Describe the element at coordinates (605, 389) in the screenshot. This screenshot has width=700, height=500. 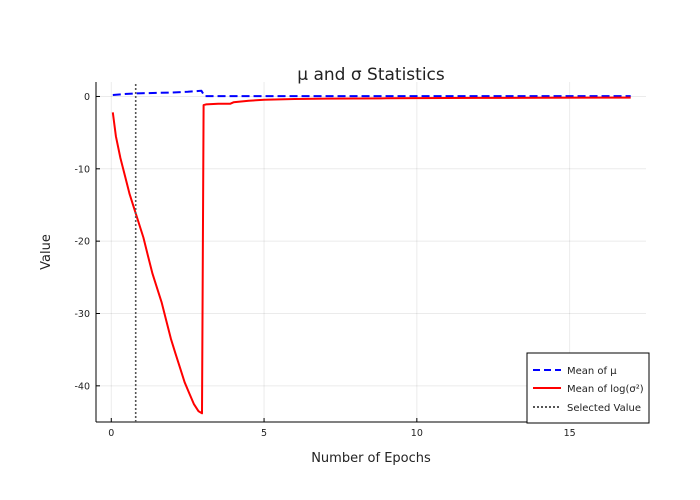
I see `legend-label-logvar: Mean of log(σ²)` at that location.